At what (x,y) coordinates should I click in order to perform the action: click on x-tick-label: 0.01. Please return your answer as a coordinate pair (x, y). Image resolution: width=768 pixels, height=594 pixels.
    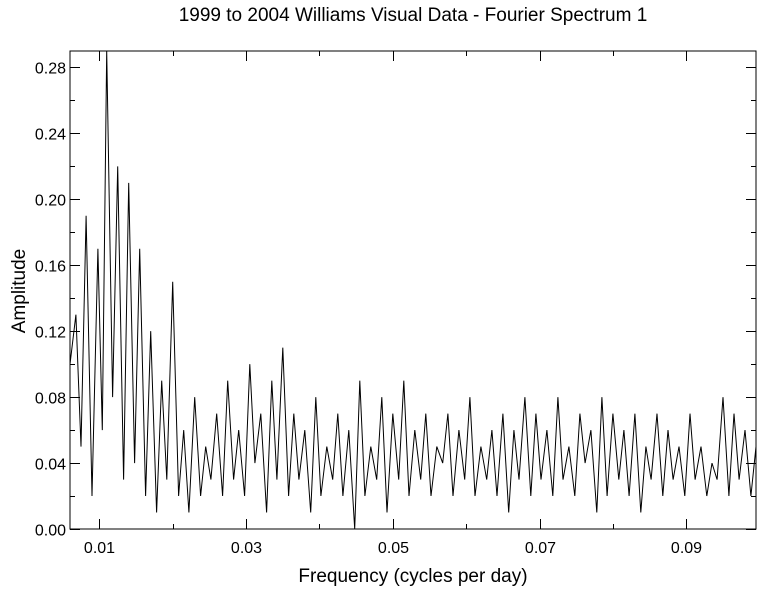
    Looking at the image, I should click on (99, 548).